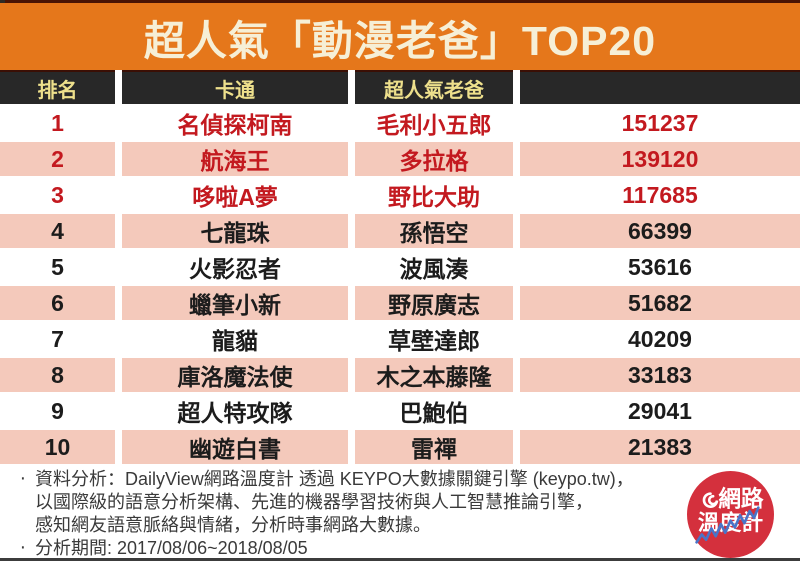  Describe the element at coordinates (434, 375) in the screenshot. I see `dad-cell: 木之本藤隆` at that location.